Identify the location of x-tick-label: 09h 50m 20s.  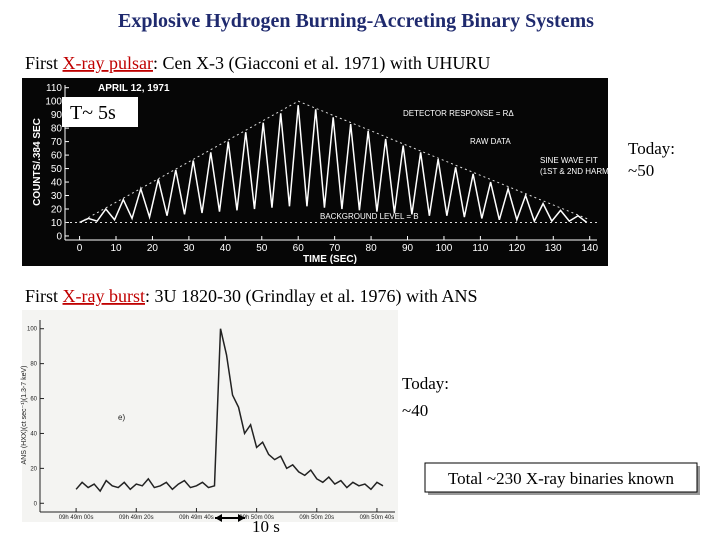
(316, 518).